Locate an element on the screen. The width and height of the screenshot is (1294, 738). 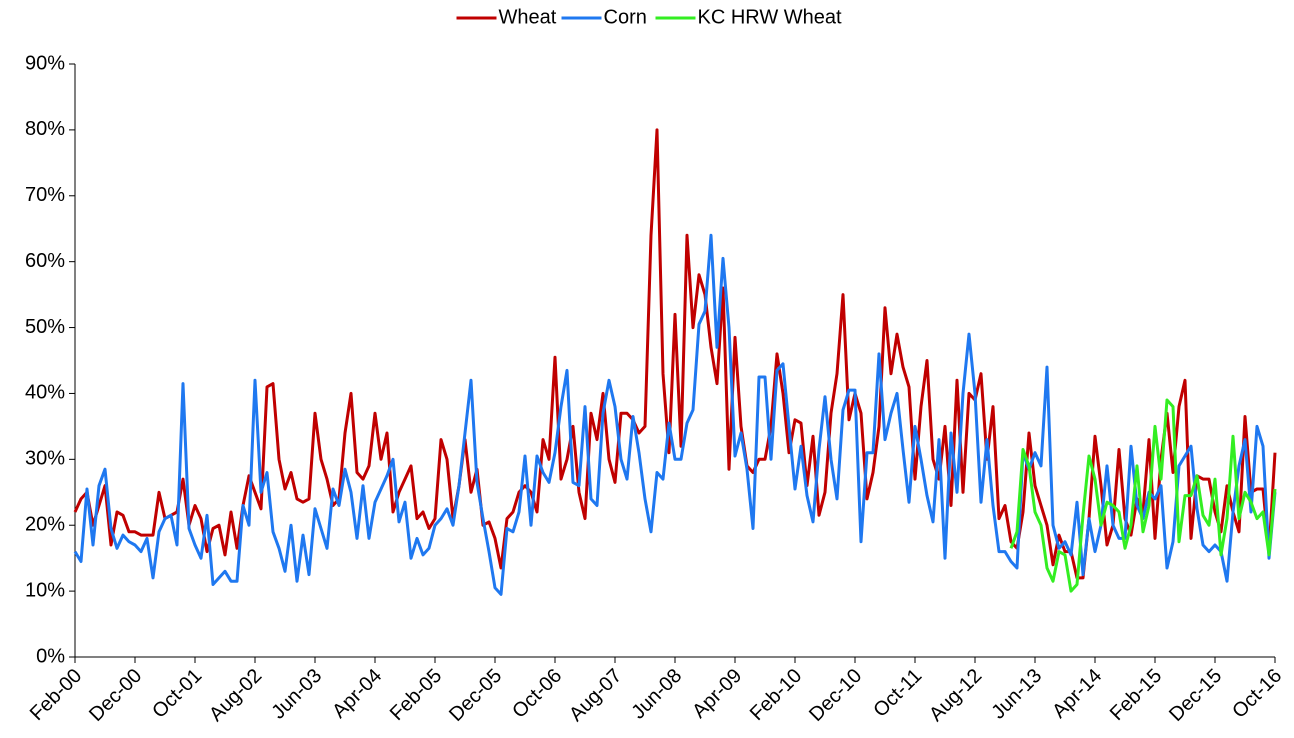
x-tick-label: Dec-00 is located at coordinates (115, 695).